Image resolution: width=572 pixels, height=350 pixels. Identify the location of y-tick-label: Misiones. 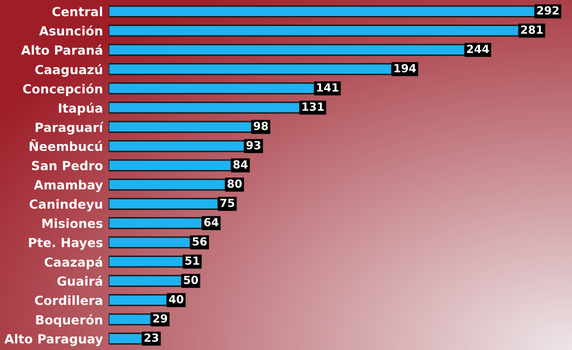
(72, 223).